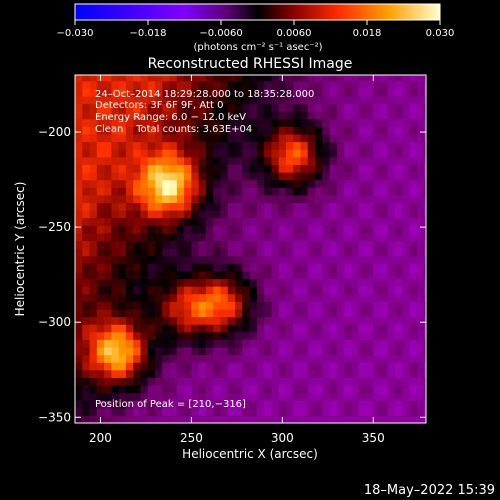 Image resolution: width=500 pixels, height=500 pixels. Describe the element at coordinates (257, 47) in the screenshot. I see `colorbar-units-label: (photons cm⁻² s⁻¹ asec⁻²)` at that location.